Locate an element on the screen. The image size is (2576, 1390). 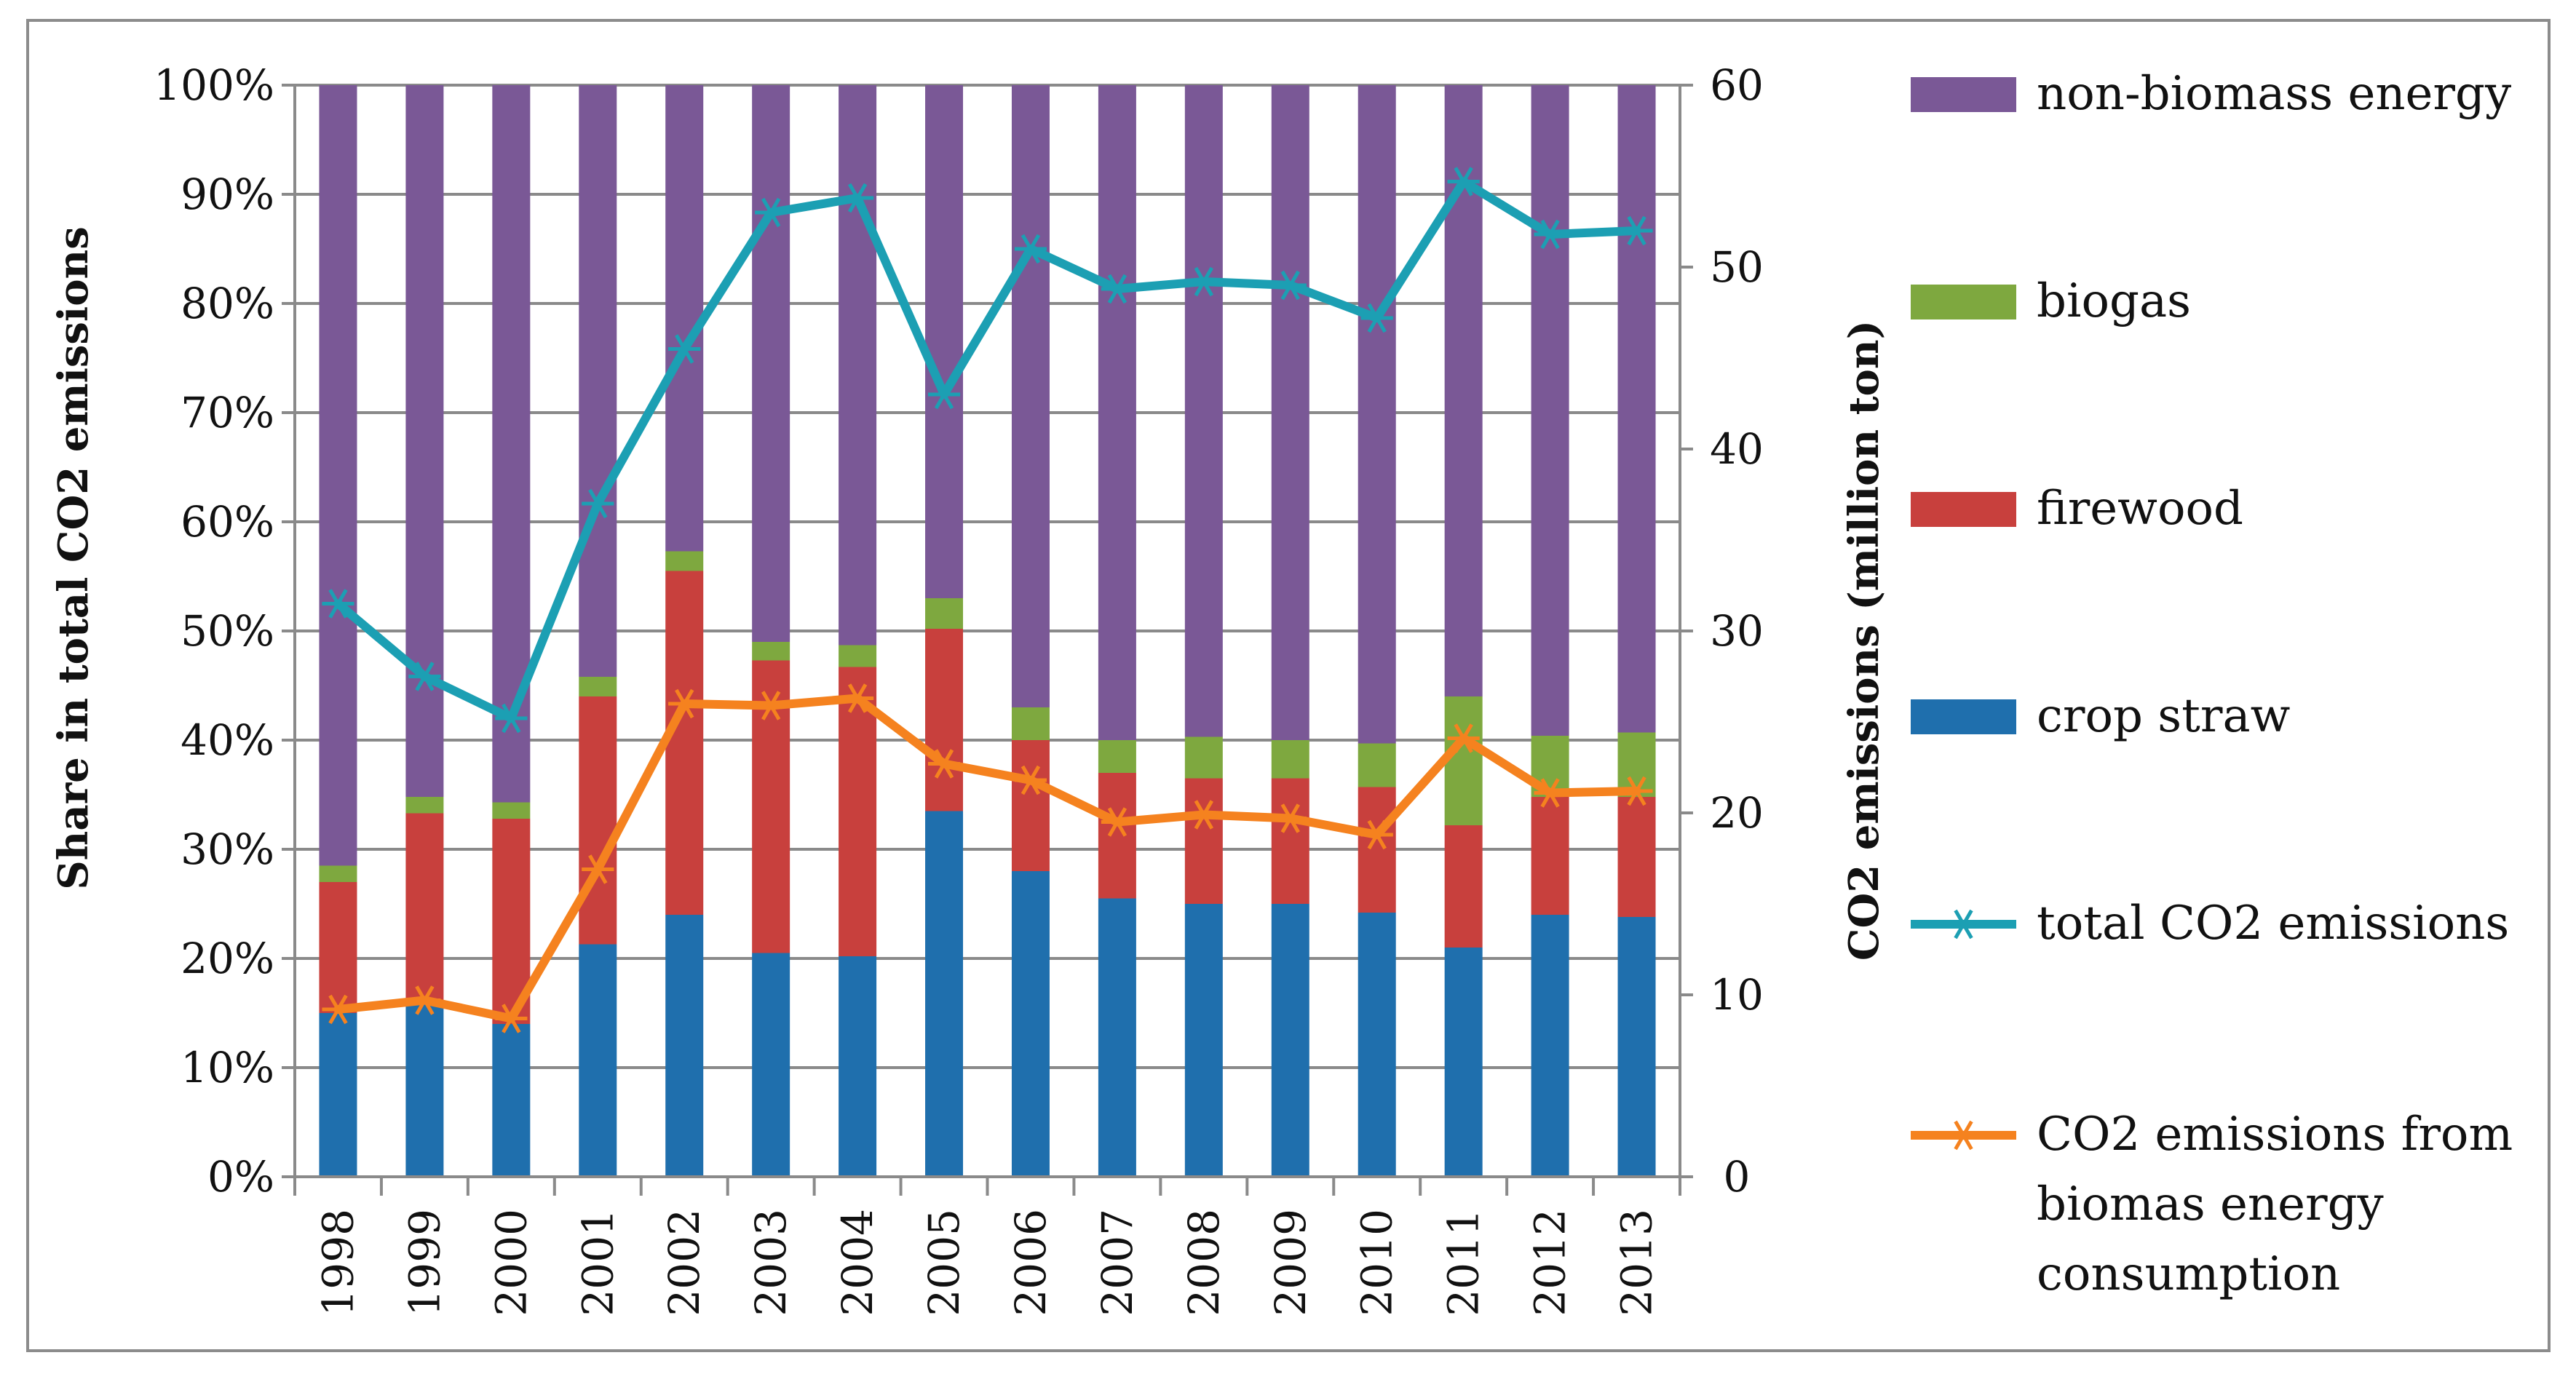
x-tick-label: 2010 is located at coordinates (1377, 1262).